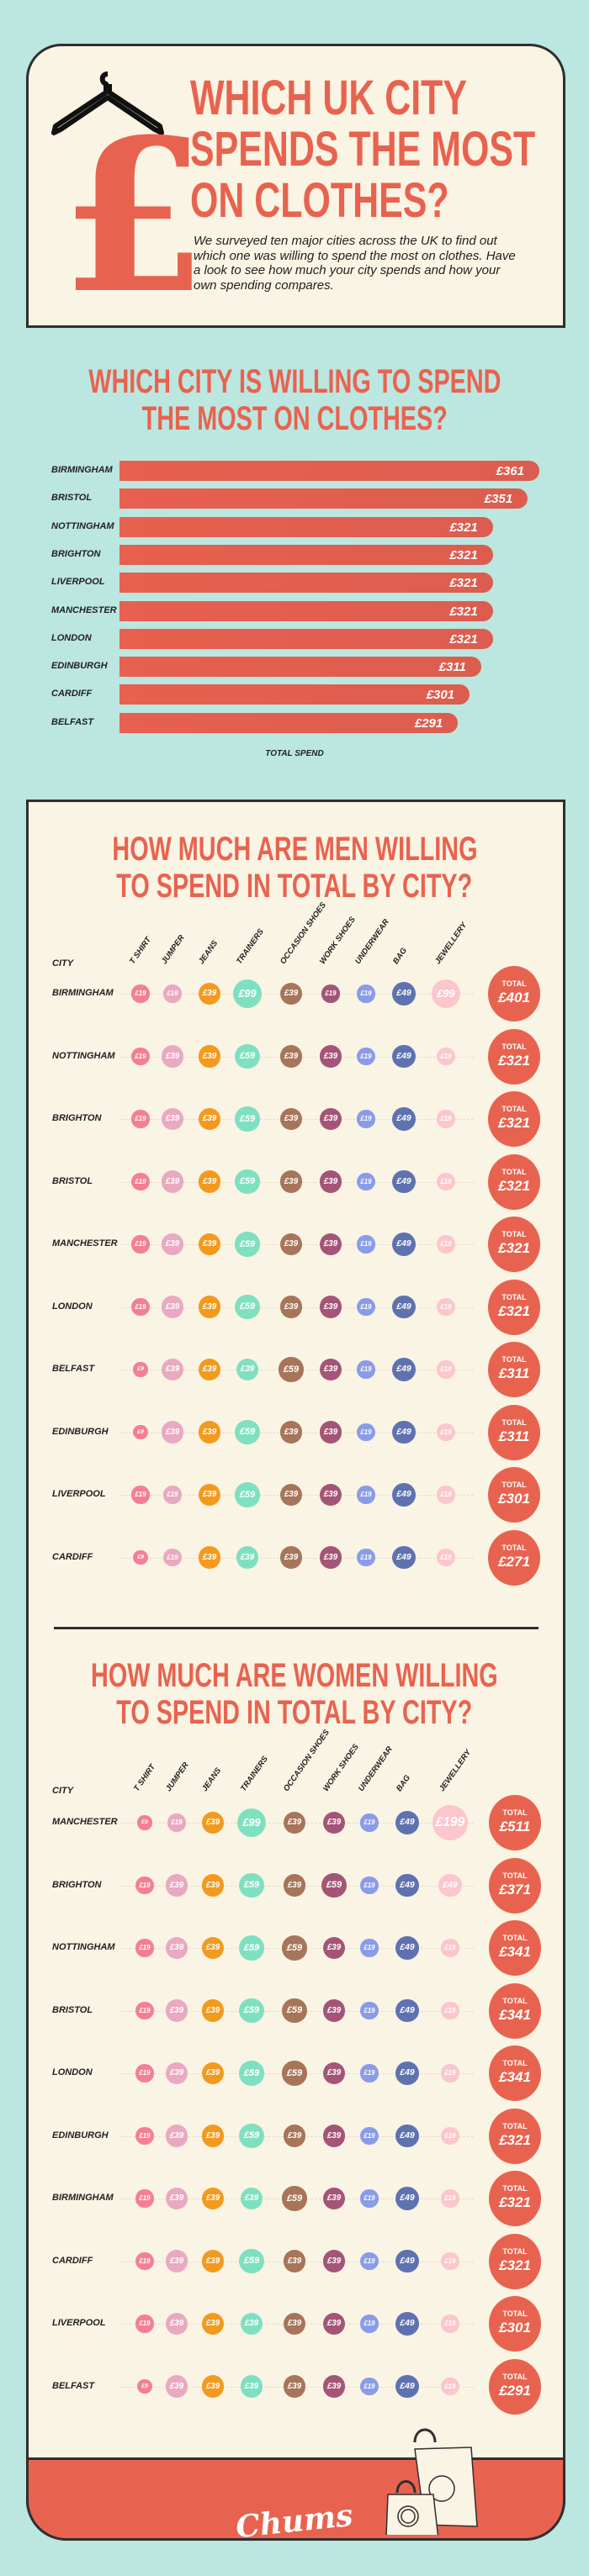 This screenshot has width=589, height=2576. Describe the element at coordinates (78, 582) in the screenshot. I see `bar-category-label: LIVERPOOL` at that location.